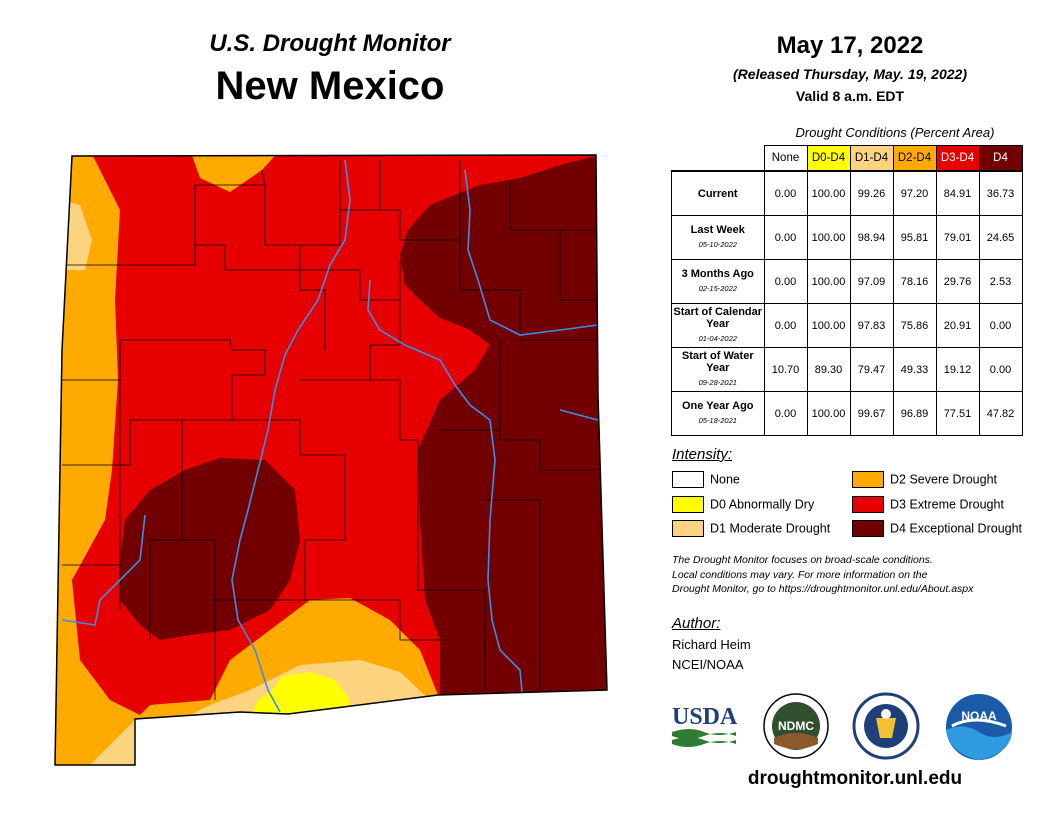 This screenshot has width=1056, height=816. What do you see at coordinates (871, 325) in the screenshot?
I see `table-cell: 97.83` at bounding box center [871, 325].